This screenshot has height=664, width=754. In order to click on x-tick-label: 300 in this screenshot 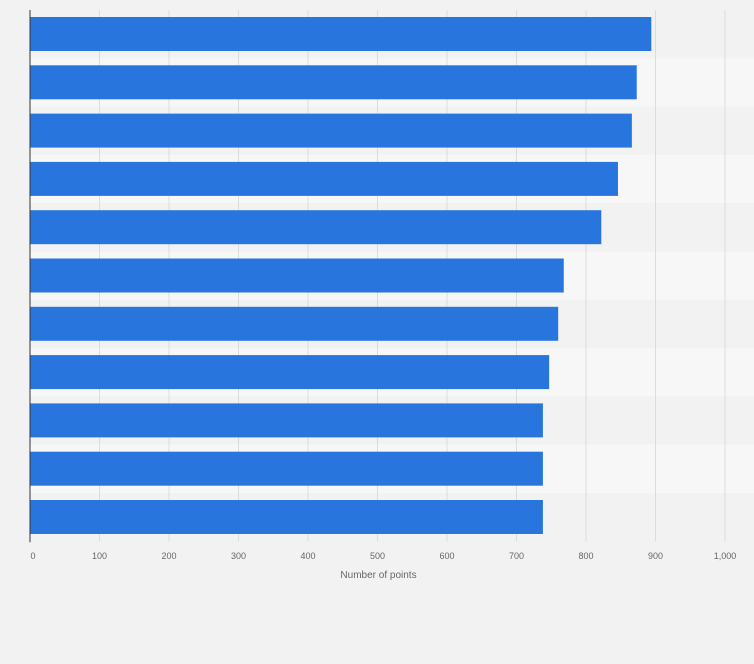, I will do `click(238, 556)`.